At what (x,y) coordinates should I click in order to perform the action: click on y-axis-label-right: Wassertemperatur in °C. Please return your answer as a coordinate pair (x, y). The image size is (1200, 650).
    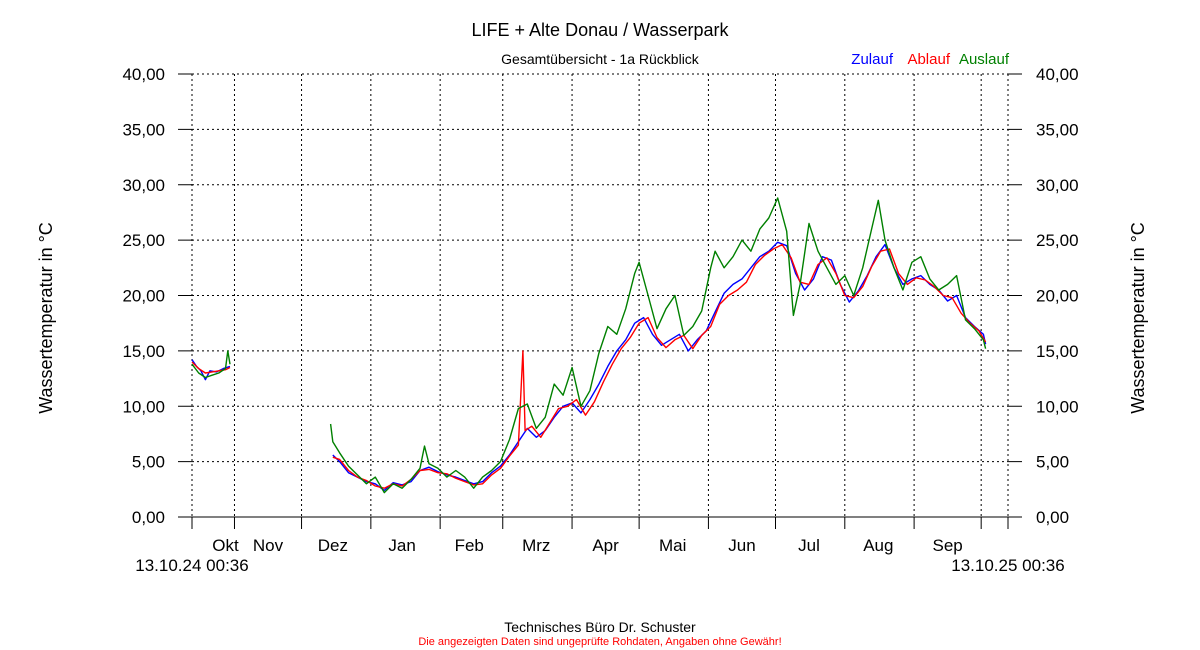
    Looking at the image, I should click on (1138, 318).